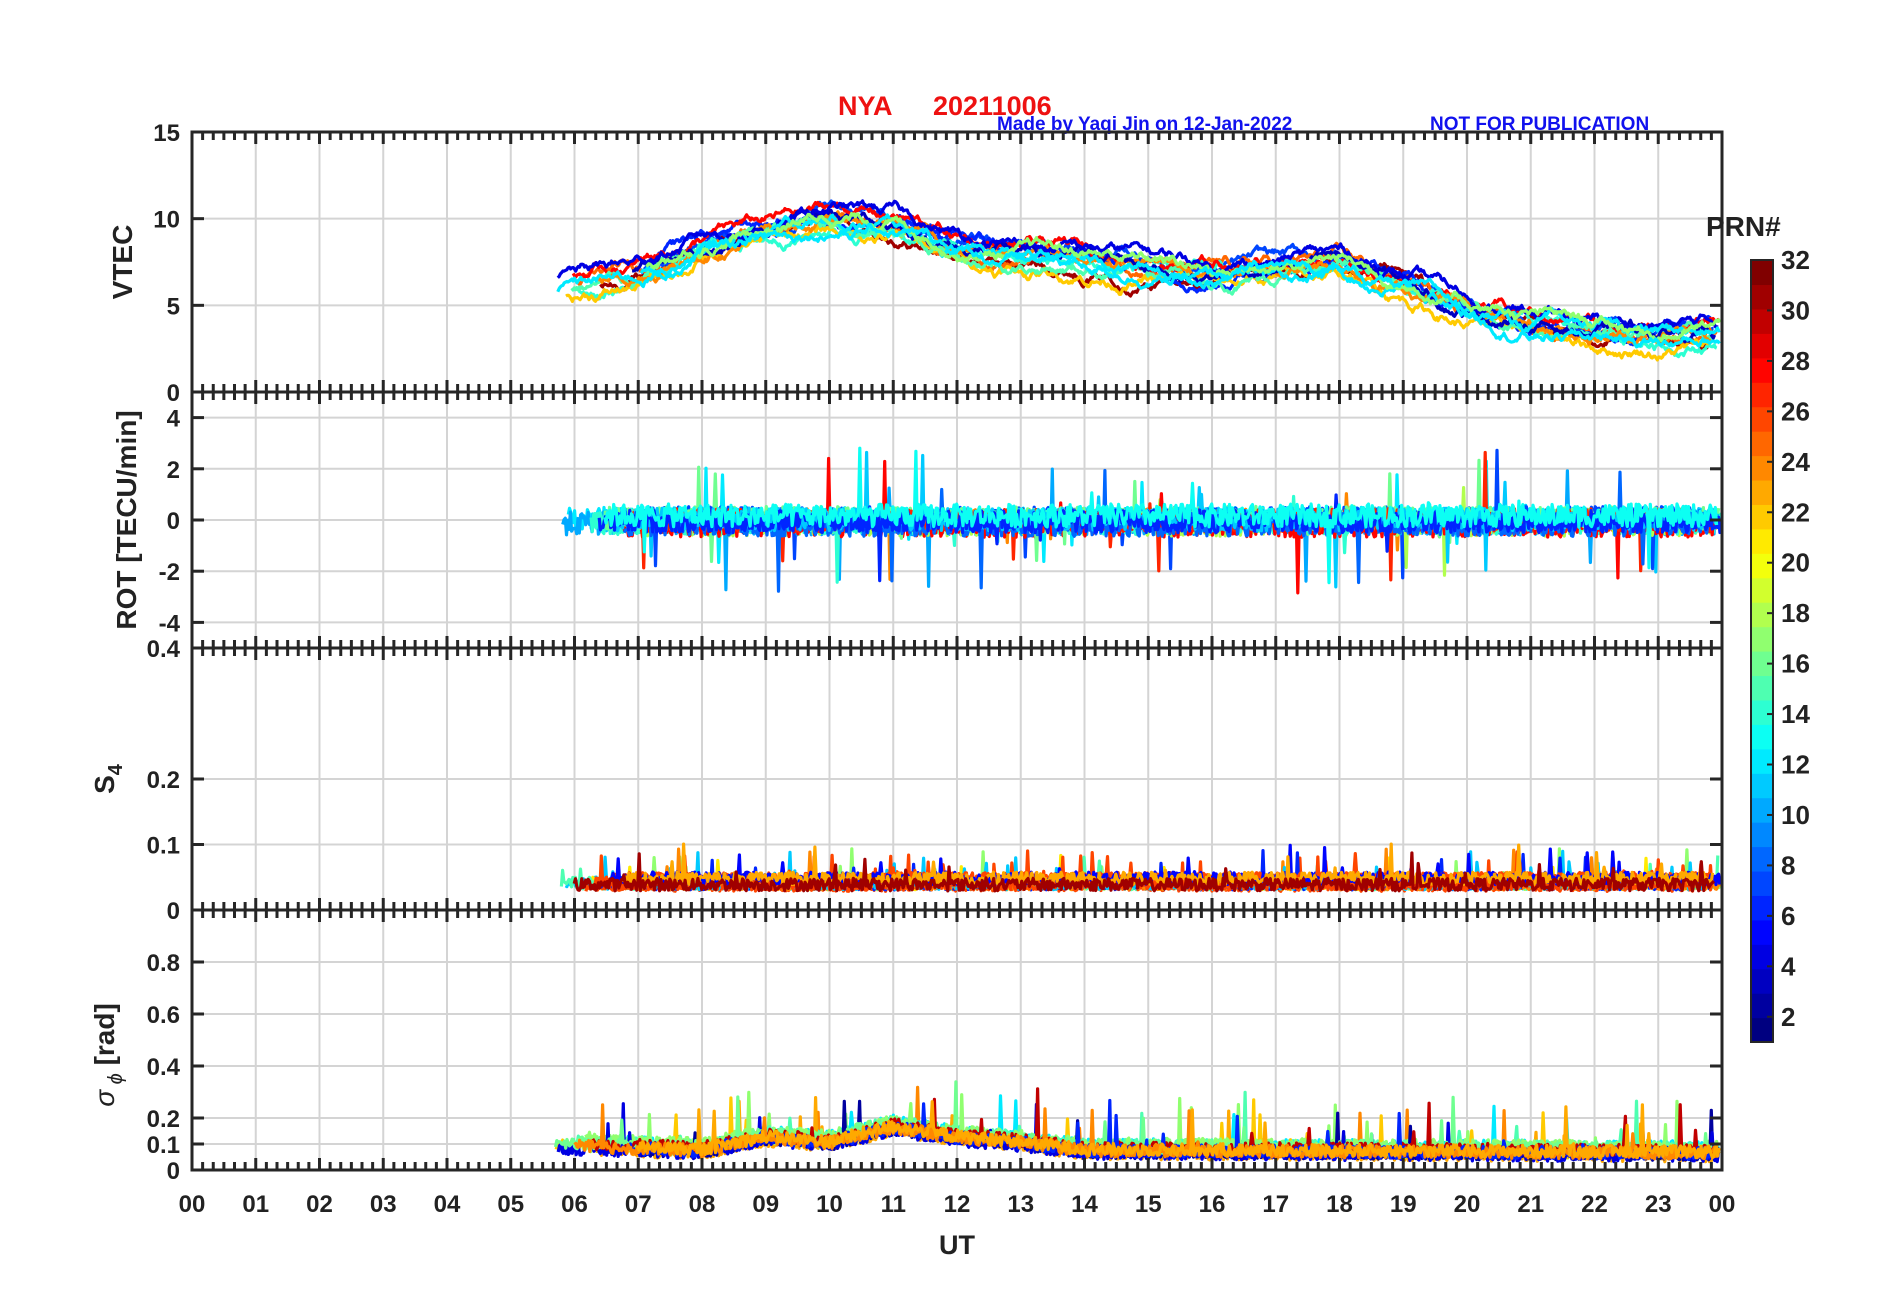  Describe the element at coordinates (166, 133) in the screenshot. I see `y-tick-label: 15` at that location.